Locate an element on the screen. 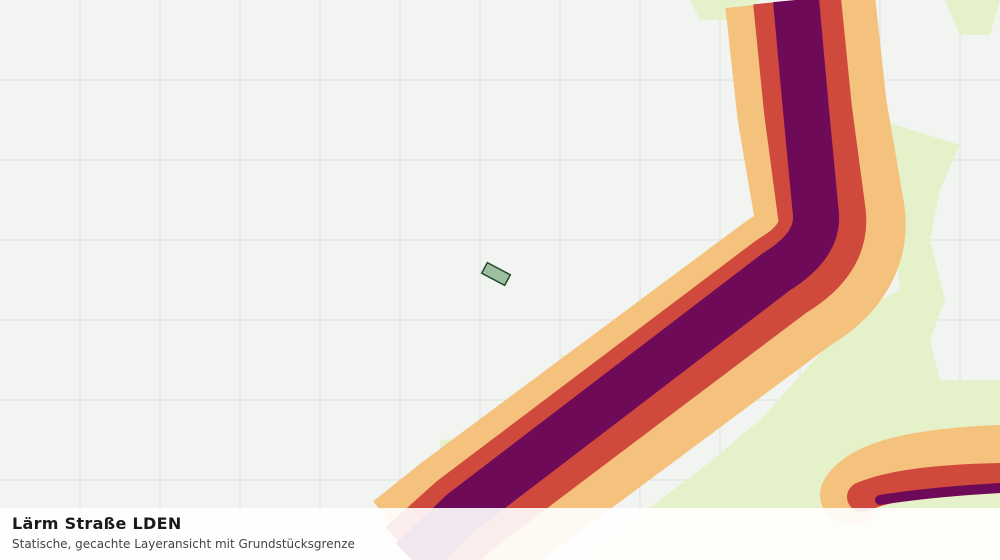 This screenshot has width=1000, height=560. parcel-boundary is located at coordinates (496, 274).